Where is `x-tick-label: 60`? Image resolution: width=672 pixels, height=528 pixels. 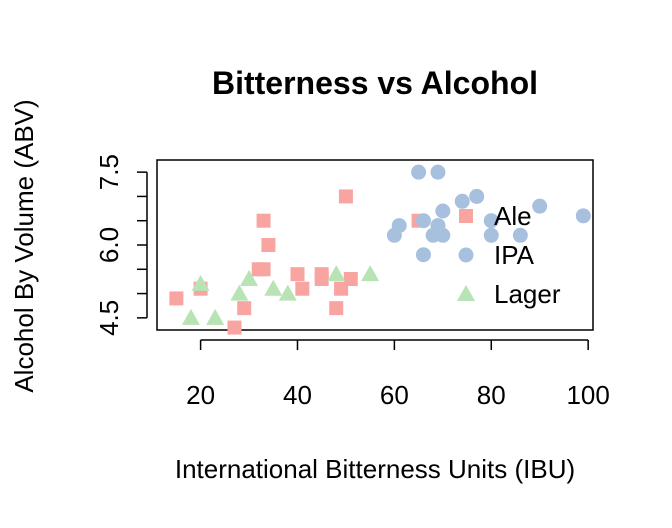 x-tick-label: 60 is located at coordinates (394, 395).